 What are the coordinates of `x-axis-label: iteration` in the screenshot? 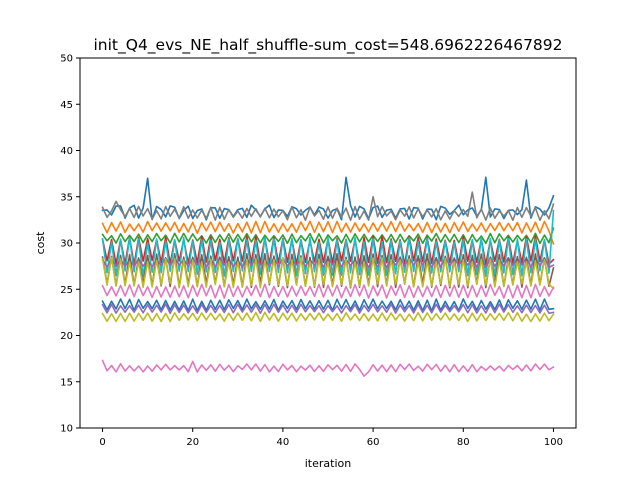 It's located at (328, 463).